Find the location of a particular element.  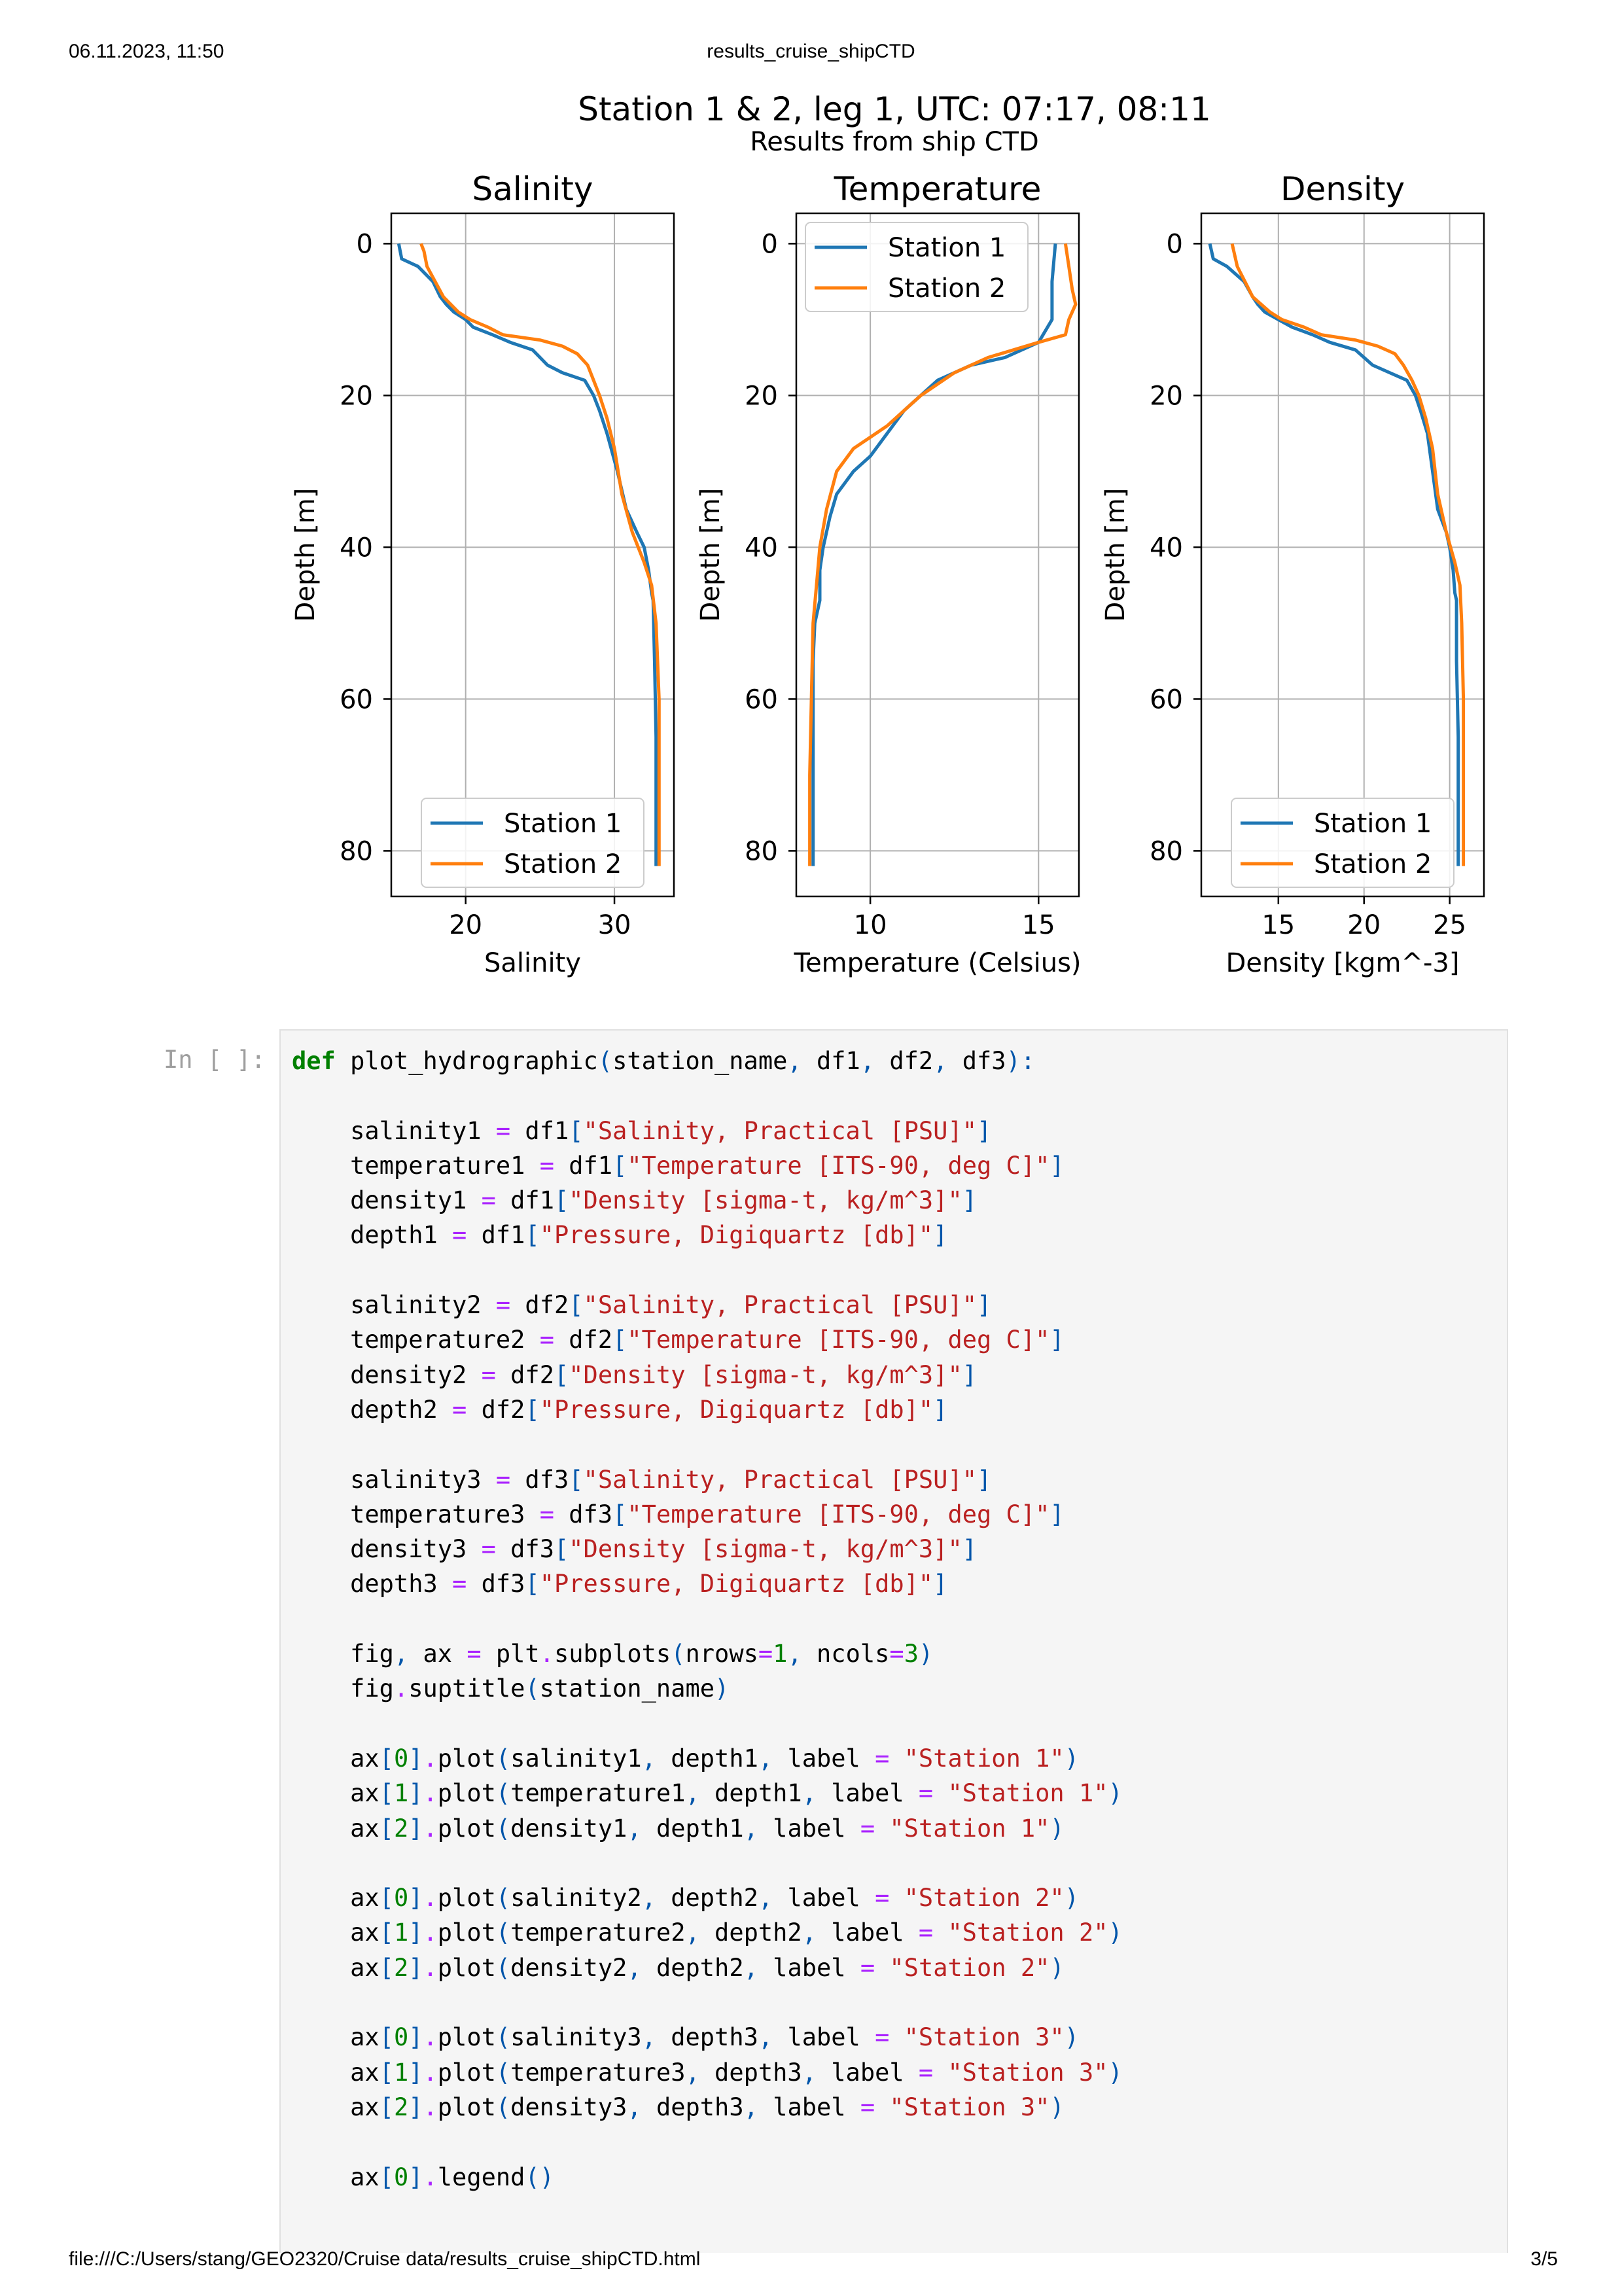

code-token: df3 is located at coordinates (539, 1479).